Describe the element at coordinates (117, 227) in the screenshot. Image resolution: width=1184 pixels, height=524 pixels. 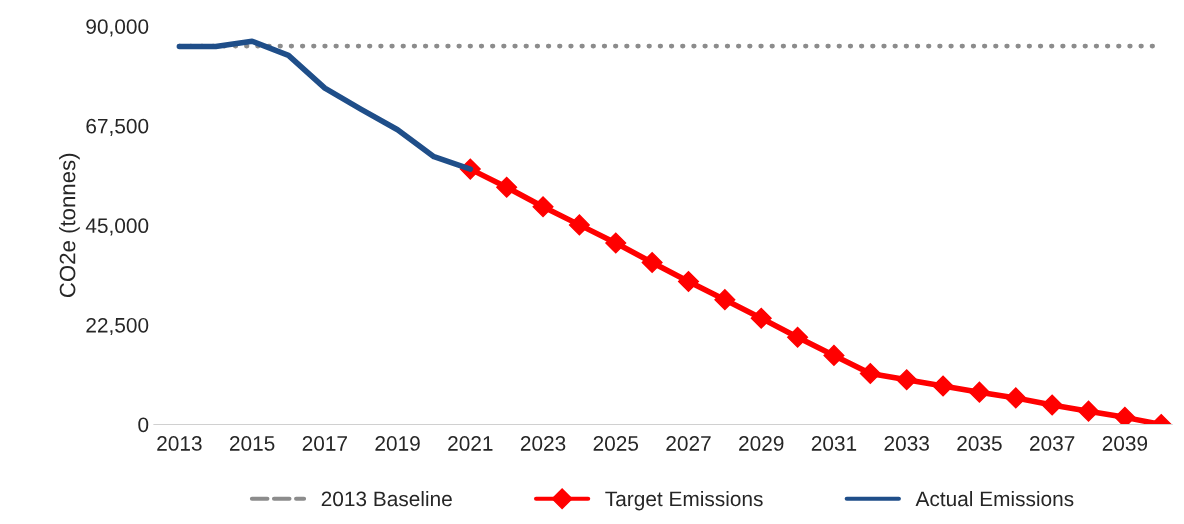
I see `y-tick-label: 45,000` at that location.